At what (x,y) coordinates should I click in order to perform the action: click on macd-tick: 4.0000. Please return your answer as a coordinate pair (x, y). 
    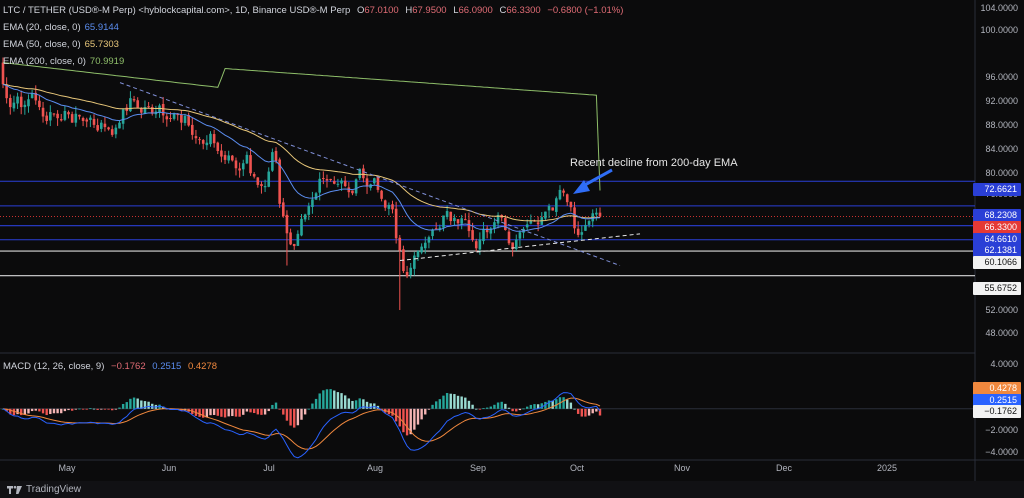
    Looking at the image, I should click on (1004, 364).